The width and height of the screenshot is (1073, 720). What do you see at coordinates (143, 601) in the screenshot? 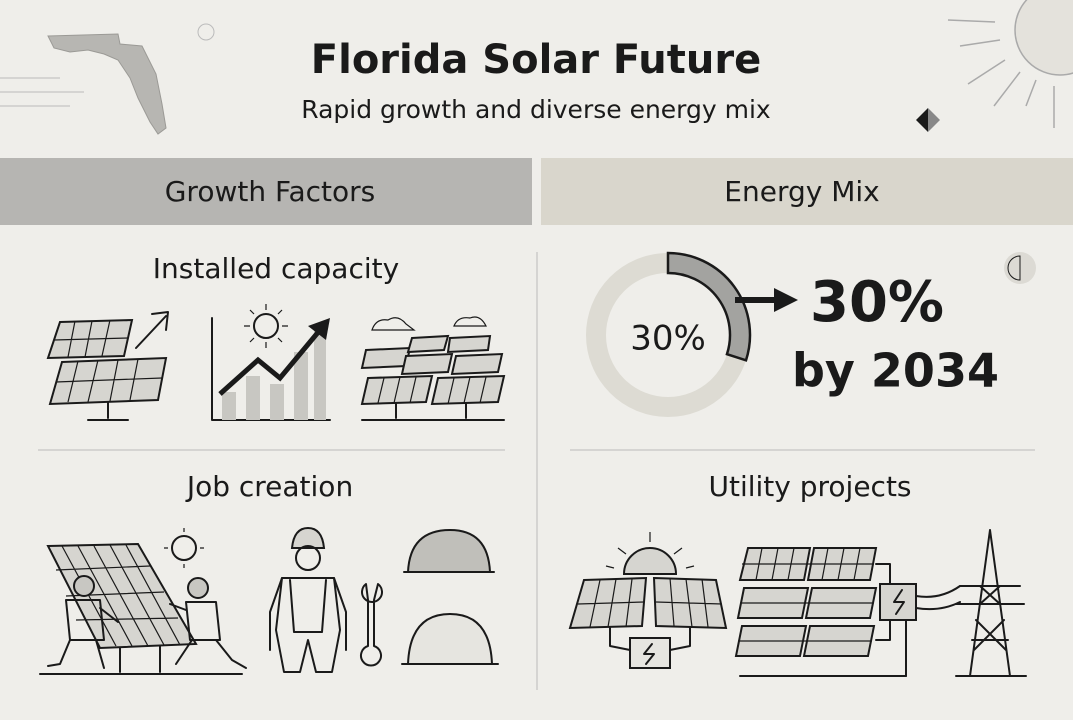
I see `installers-icon` at bounding box center [143, 601].